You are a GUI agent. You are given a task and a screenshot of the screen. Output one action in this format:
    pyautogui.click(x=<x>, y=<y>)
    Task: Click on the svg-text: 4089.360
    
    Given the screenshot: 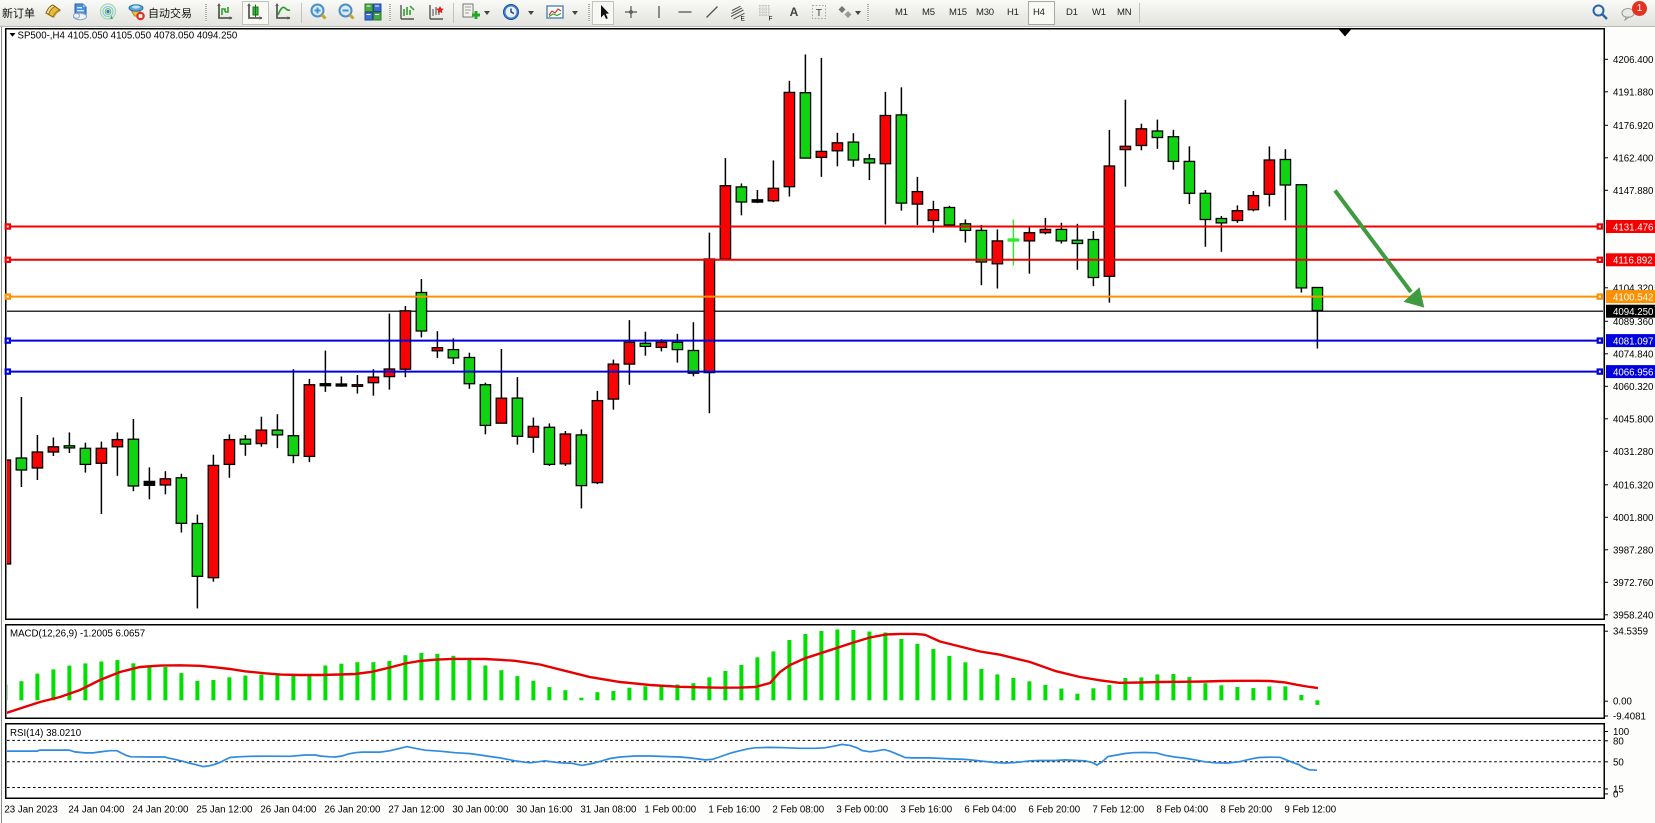 What is the action you would take?
    pyautogui.click(x=1633, y=322)
    